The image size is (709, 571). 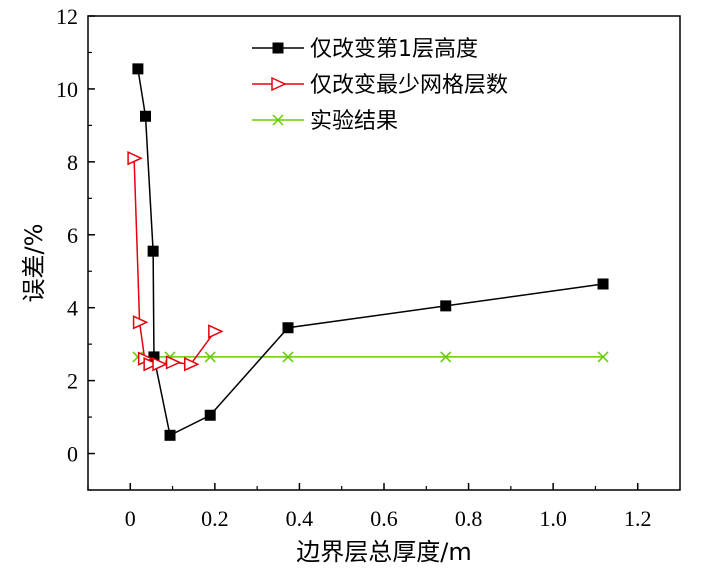 I want to click on legend-item-2: 实验结果, so click(x=325, y=121).